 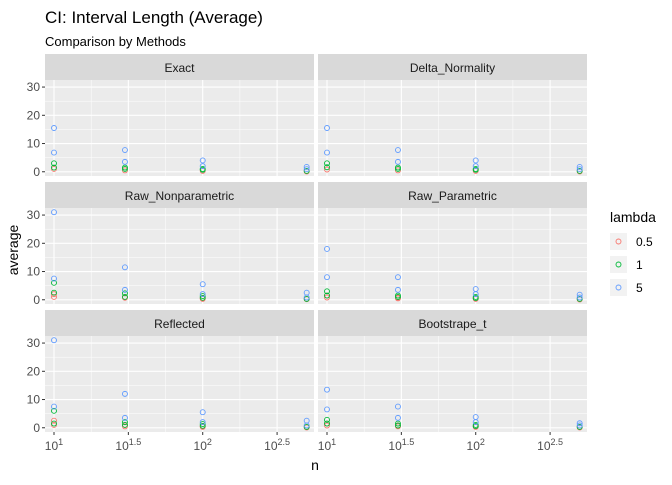 I want to click on facet-label: Raw_Nonparametric, so click(x=179, y=196).